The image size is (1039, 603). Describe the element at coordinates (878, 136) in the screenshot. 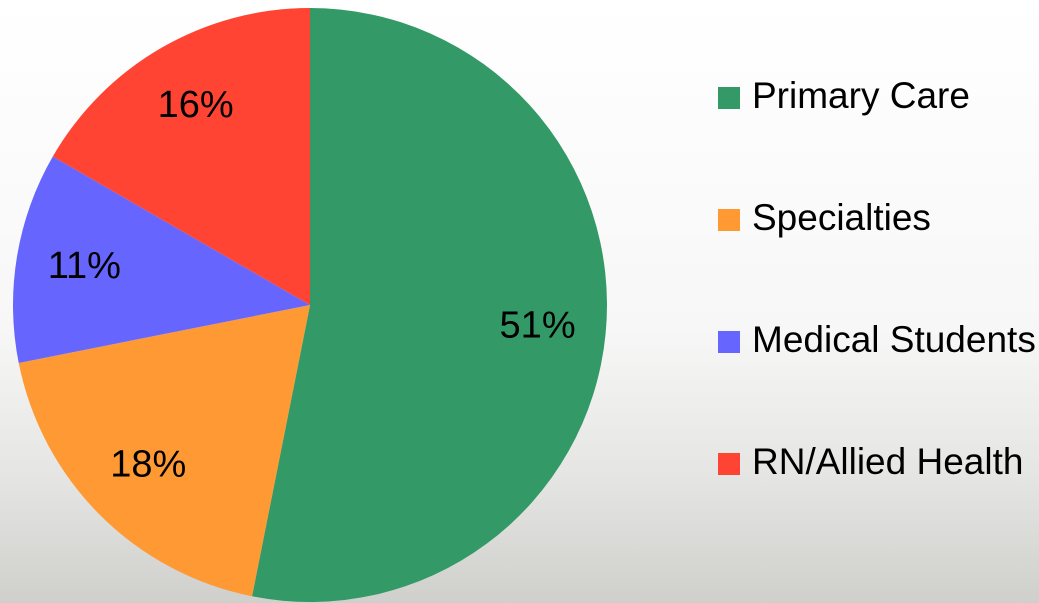

I see `legend-item: Primary Care` at that location.